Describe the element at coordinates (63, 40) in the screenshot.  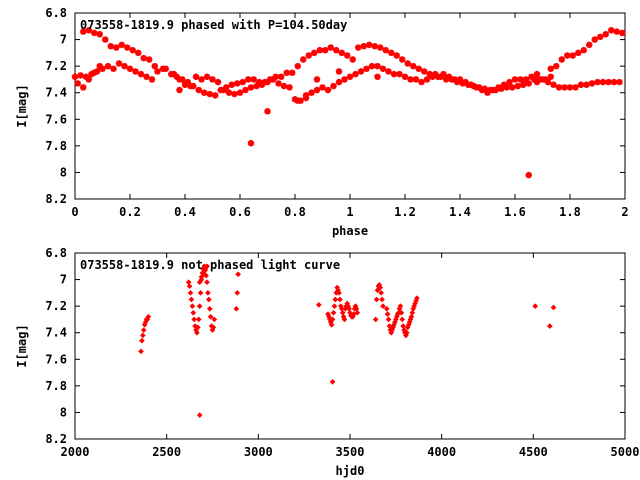
I see `phased-y-tick-label: 7` at that location.